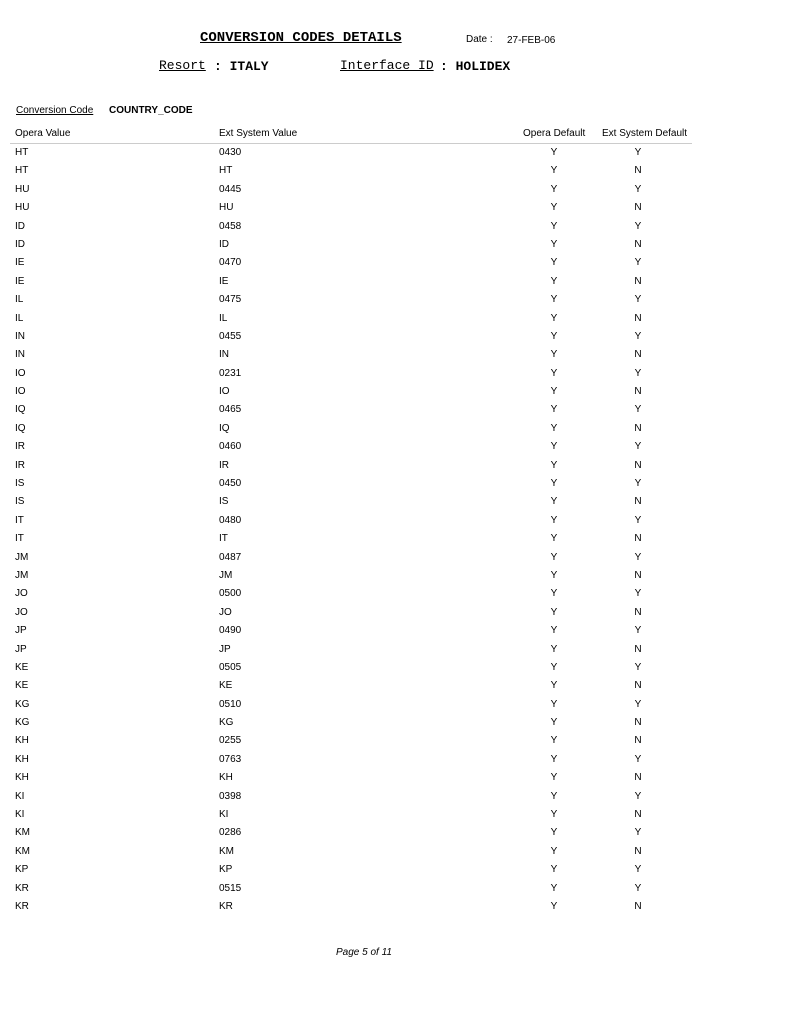  I want to click on cell-opera-value: KR, so click(22, 906).